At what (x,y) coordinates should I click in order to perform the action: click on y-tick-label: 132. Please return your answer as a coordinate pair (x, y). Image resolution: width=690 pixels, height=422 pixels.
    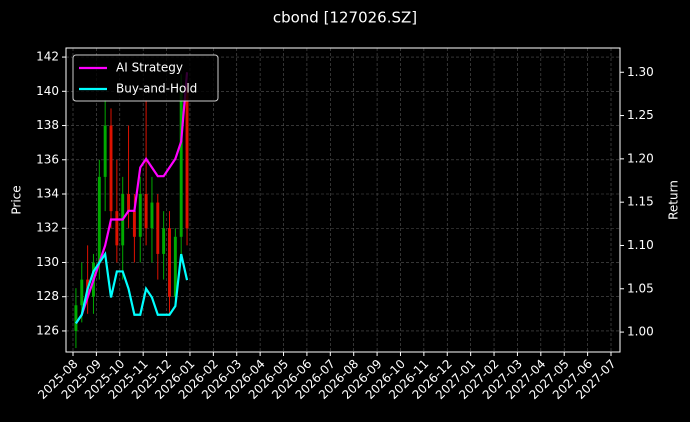
    Looking at the image, I should click on (47, 228).